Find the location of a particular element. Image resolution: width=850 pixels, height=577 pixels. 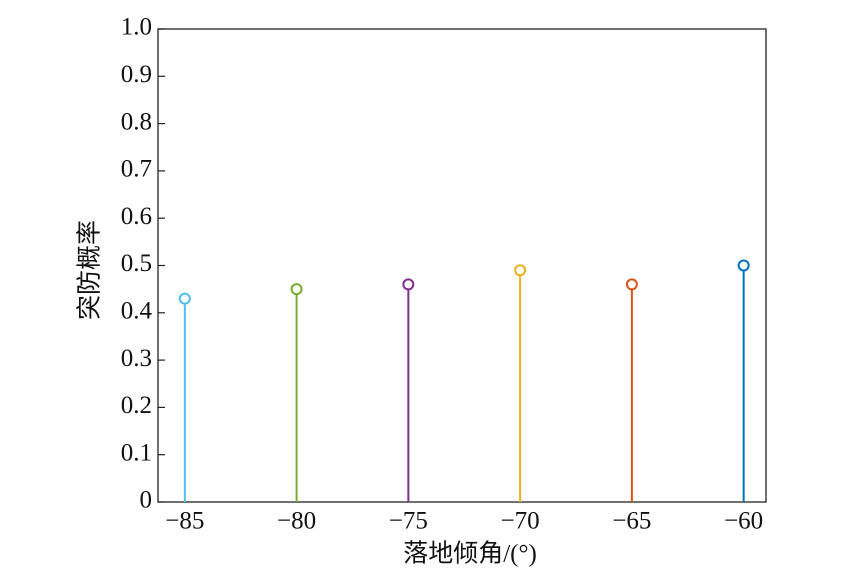

y-tick-label: 0.3 is located at coordinates (136, 358).